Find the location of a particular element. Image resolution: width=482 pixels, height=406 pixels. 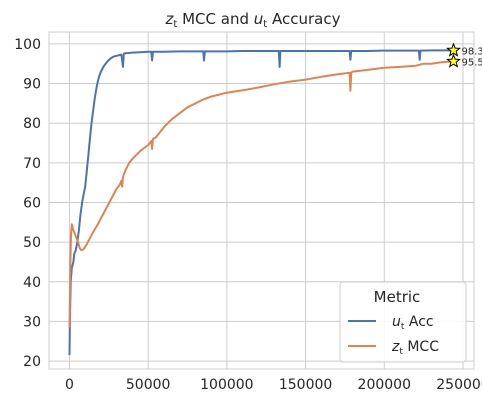

x-tick-label: 200000 is located at coordinates (384, 385).